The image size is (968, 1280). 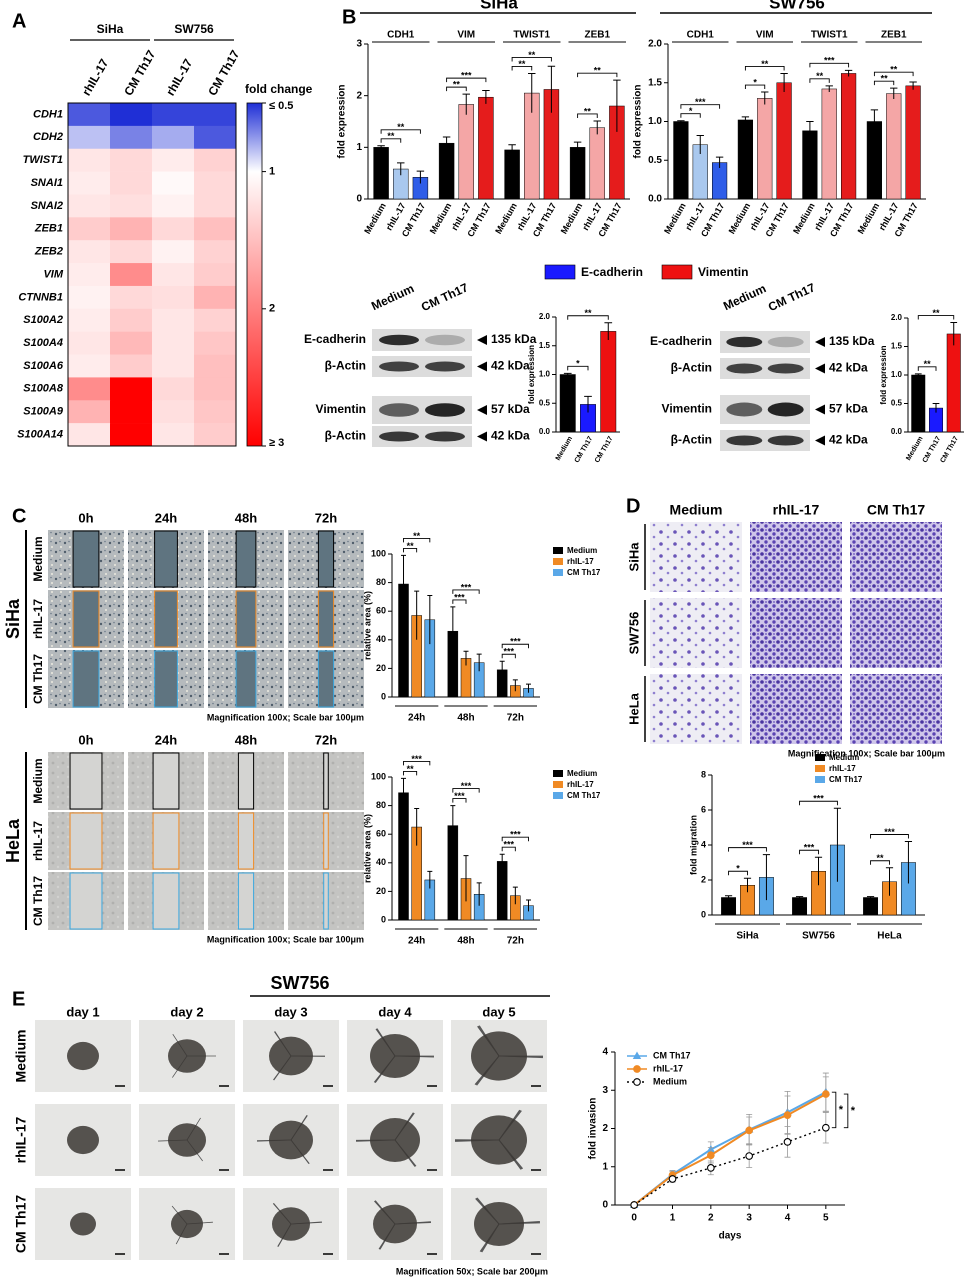 I want to click on colorbar-tick-label: 2, so click(x=272, y=309).